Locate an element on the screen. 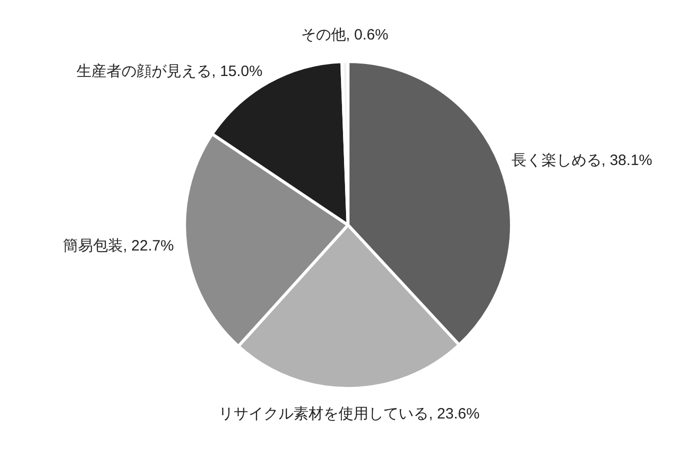 The height and width of the screenshot is (451, 700). slice-label: 長く楽しめる, 38.1% is located at coordinates (581, 161).